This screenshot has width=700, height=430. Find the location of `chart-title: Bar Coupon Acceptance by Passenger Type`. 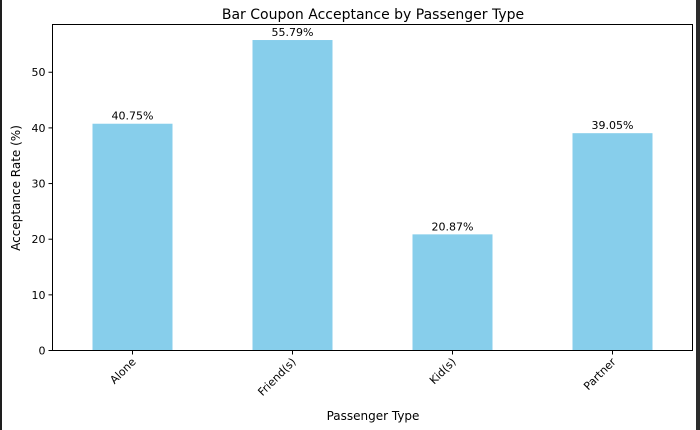

chart-title: Bar Coupon Acceptance by Passenger Type is located at coordinates (373, 15).